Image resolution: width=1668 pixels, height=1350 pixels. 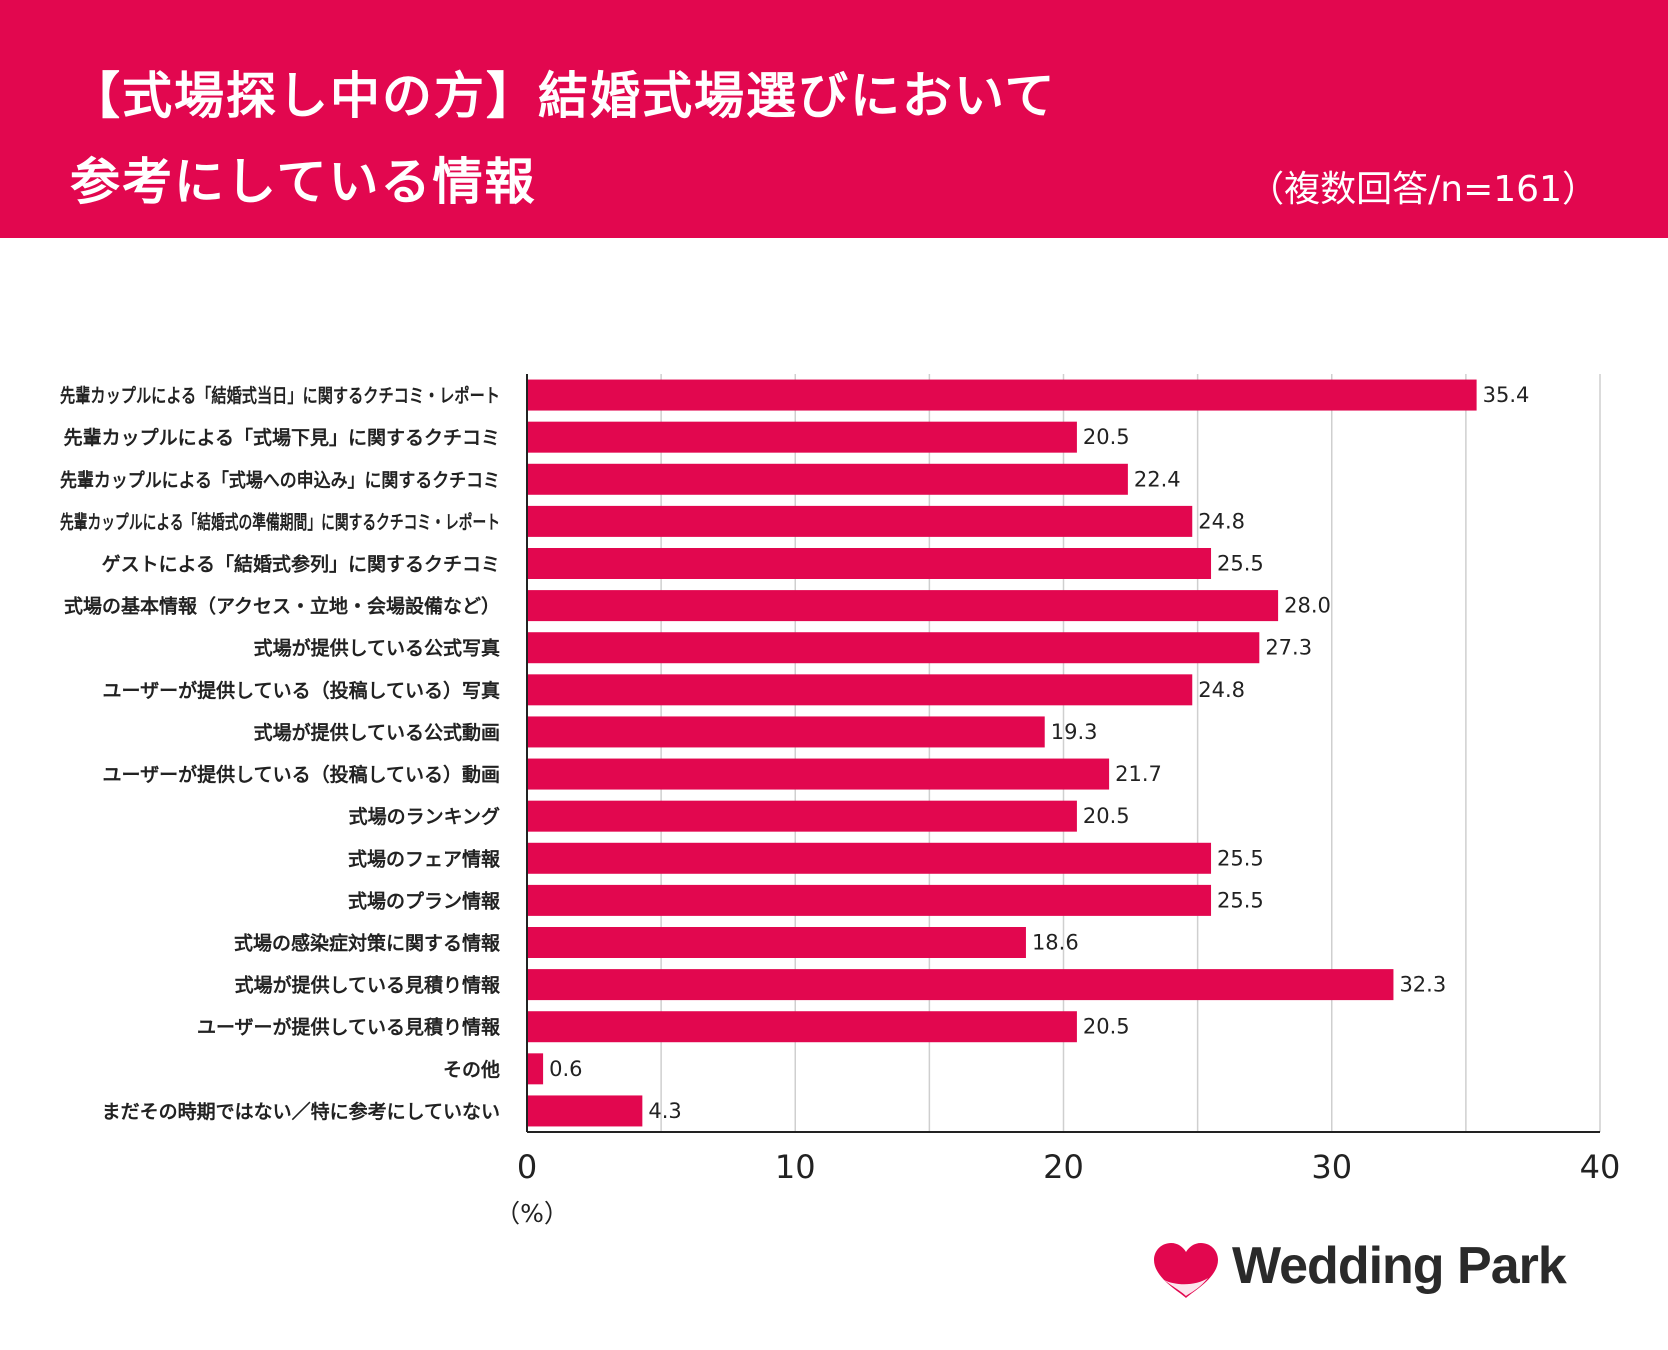 What do you see at coordinates (424, 858) in the screenshot?
I see `category-label: 式場のフェア情報` at bounding box center [424, 858].